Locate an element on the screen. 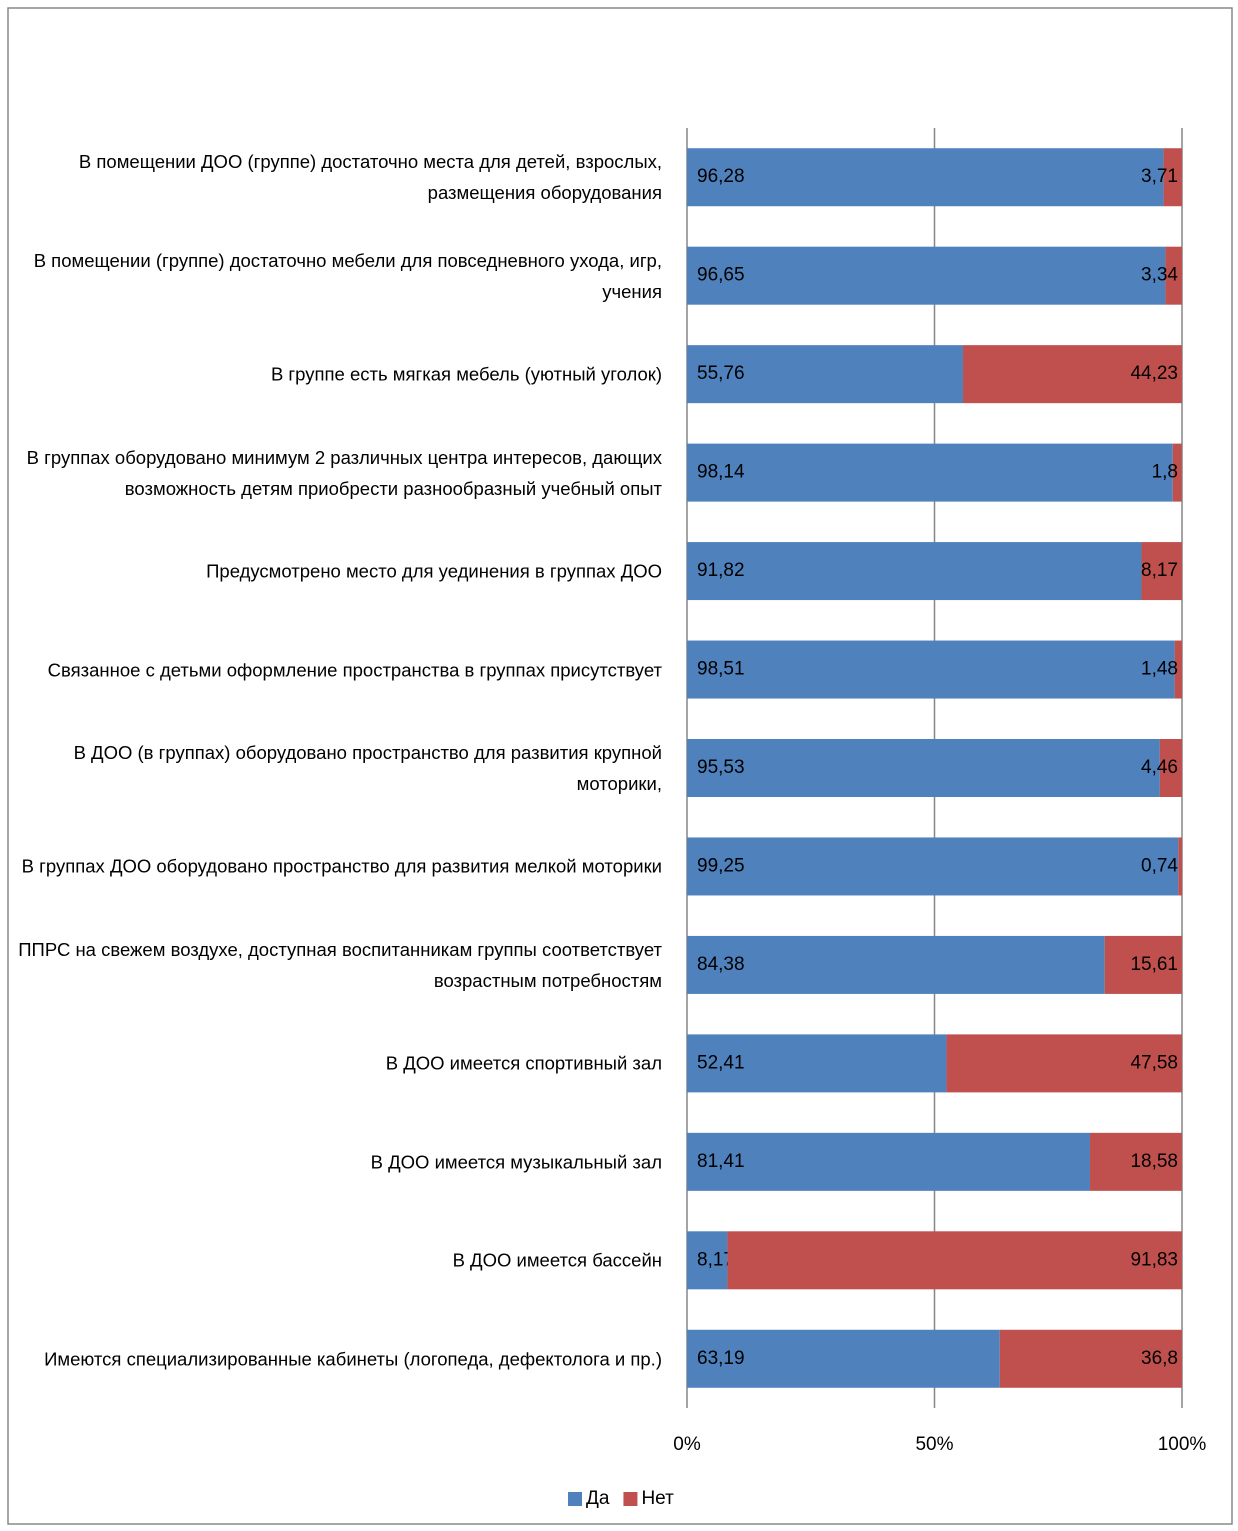 This screenshot has width=1238, height=1531. data-label: 15,61 is located at coordinates (1154, 964).